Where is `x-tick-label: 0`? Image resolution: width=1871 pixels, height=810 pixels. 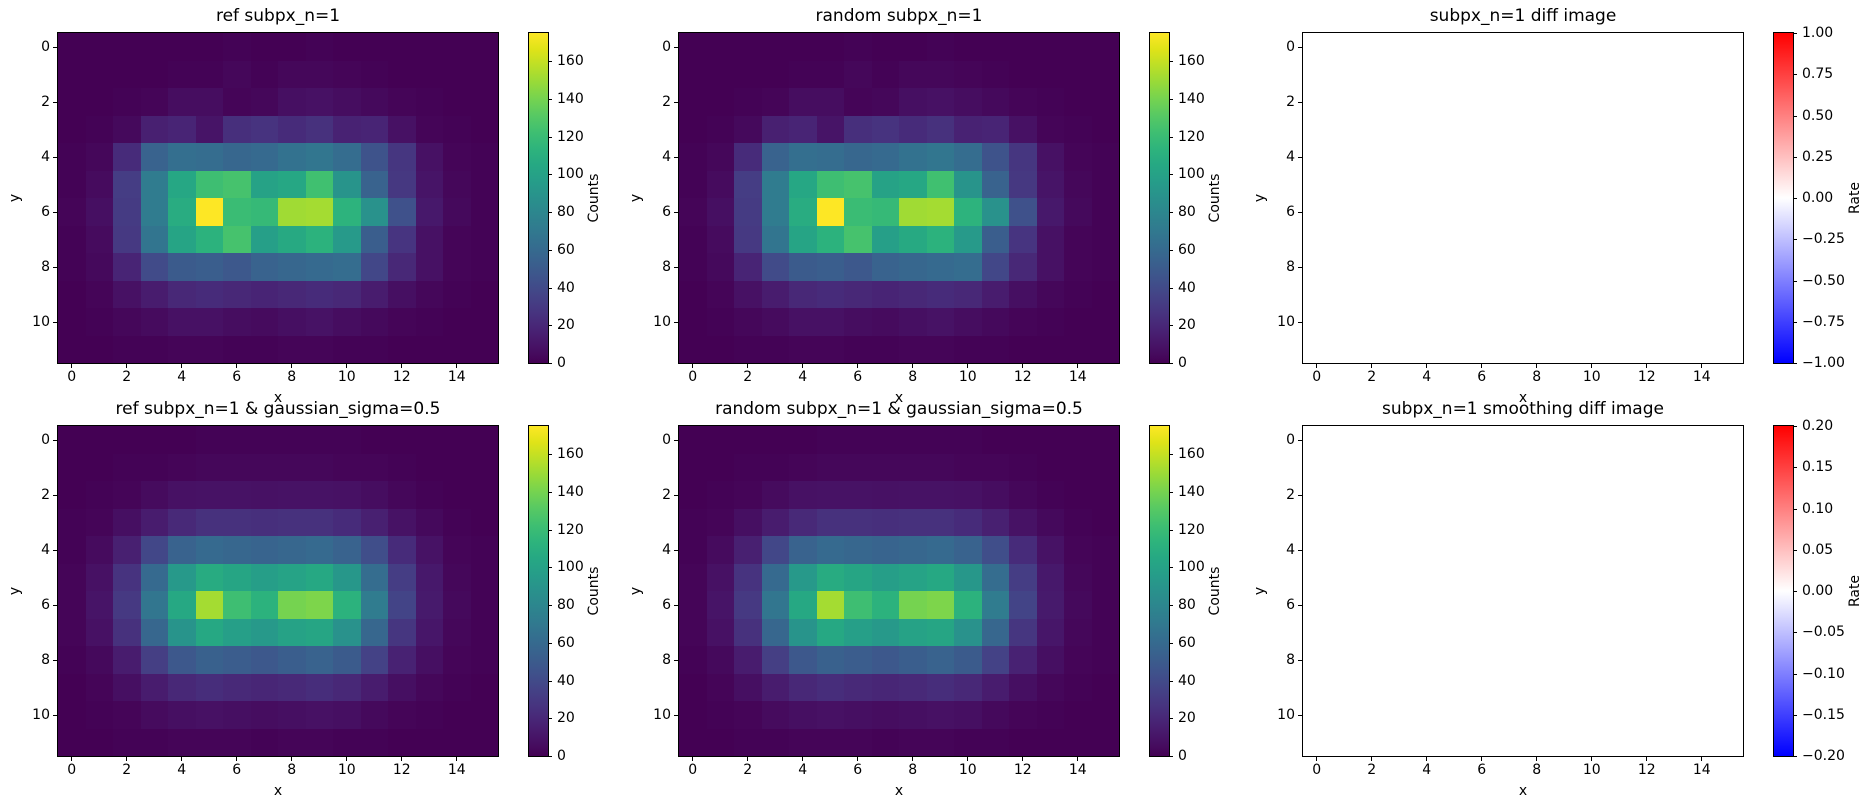
x-tick-label: 0 is located at coordinates (693, 770).